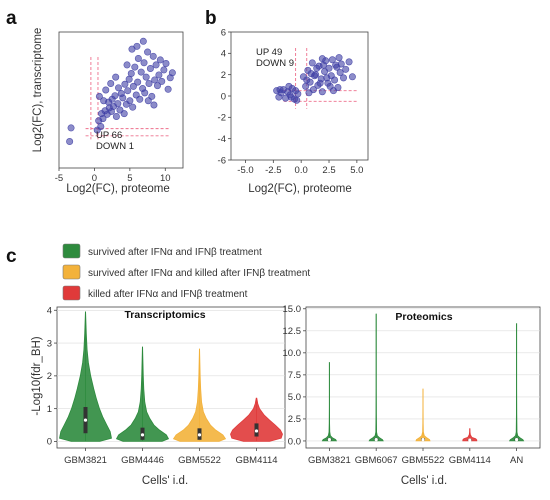 The height and width of the screenshot is (500, 550). I want to click on y-tick-label-b: -4, so click(222, 139).